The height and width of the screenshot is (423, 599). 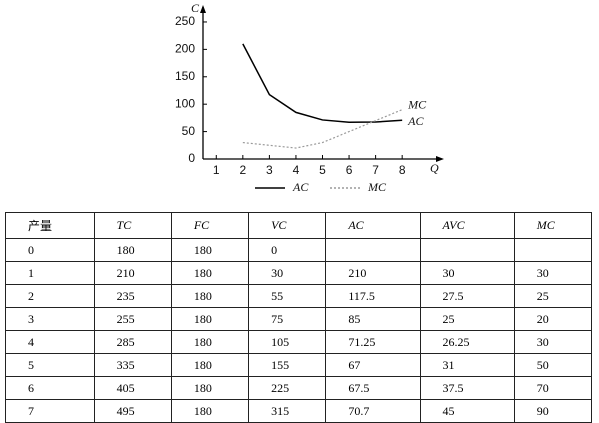 I want to click on table-cell: 71.25, so click(x=373, y=342).